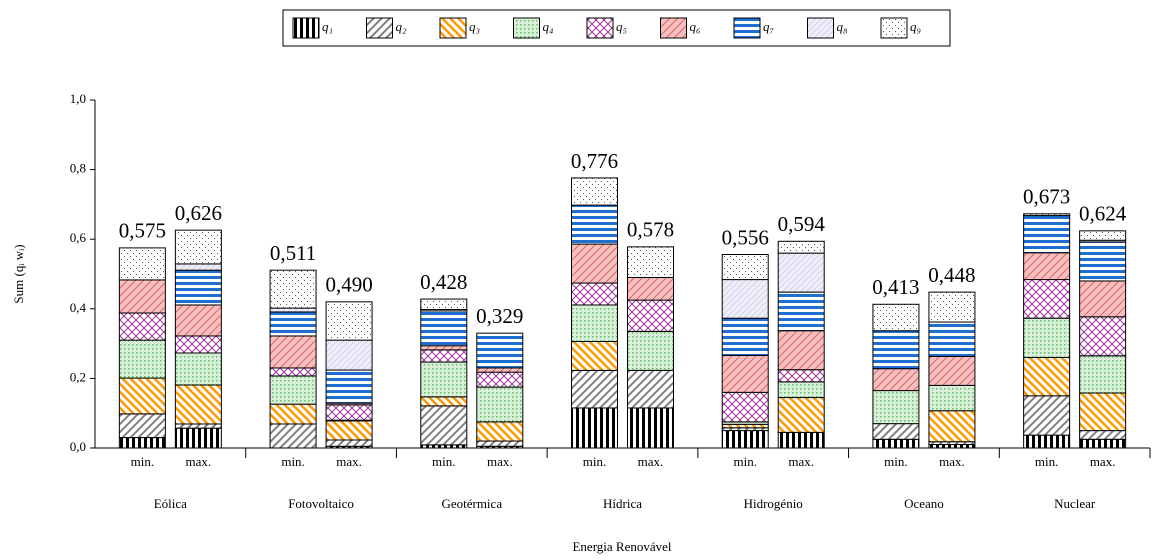 The width and height of the screenshot is (1164, 560). I want to click on legend-label: q₁, so click(327, 26).